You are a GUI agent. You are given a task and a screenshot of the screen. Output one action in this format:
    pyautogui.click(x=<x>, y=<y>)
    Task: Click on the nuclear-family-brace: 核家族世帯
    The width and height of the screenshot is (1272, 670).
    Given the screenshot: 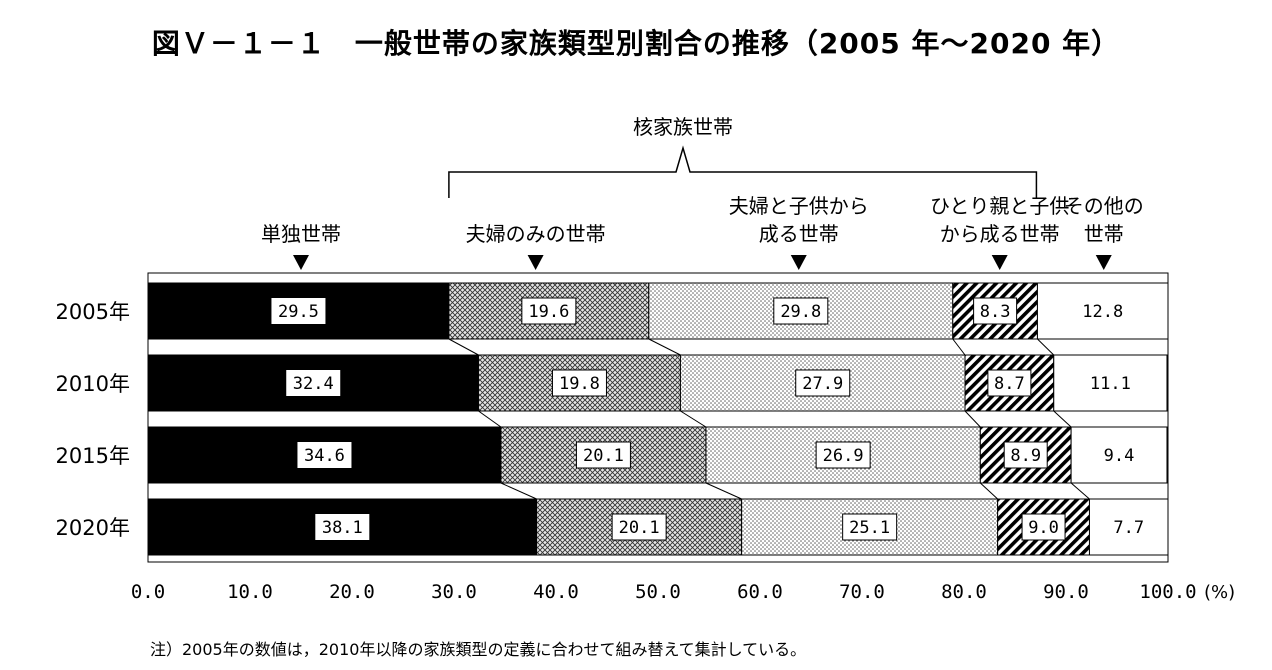 What is the action you would take?
    pyautogui.click(x=743, y=156)
    